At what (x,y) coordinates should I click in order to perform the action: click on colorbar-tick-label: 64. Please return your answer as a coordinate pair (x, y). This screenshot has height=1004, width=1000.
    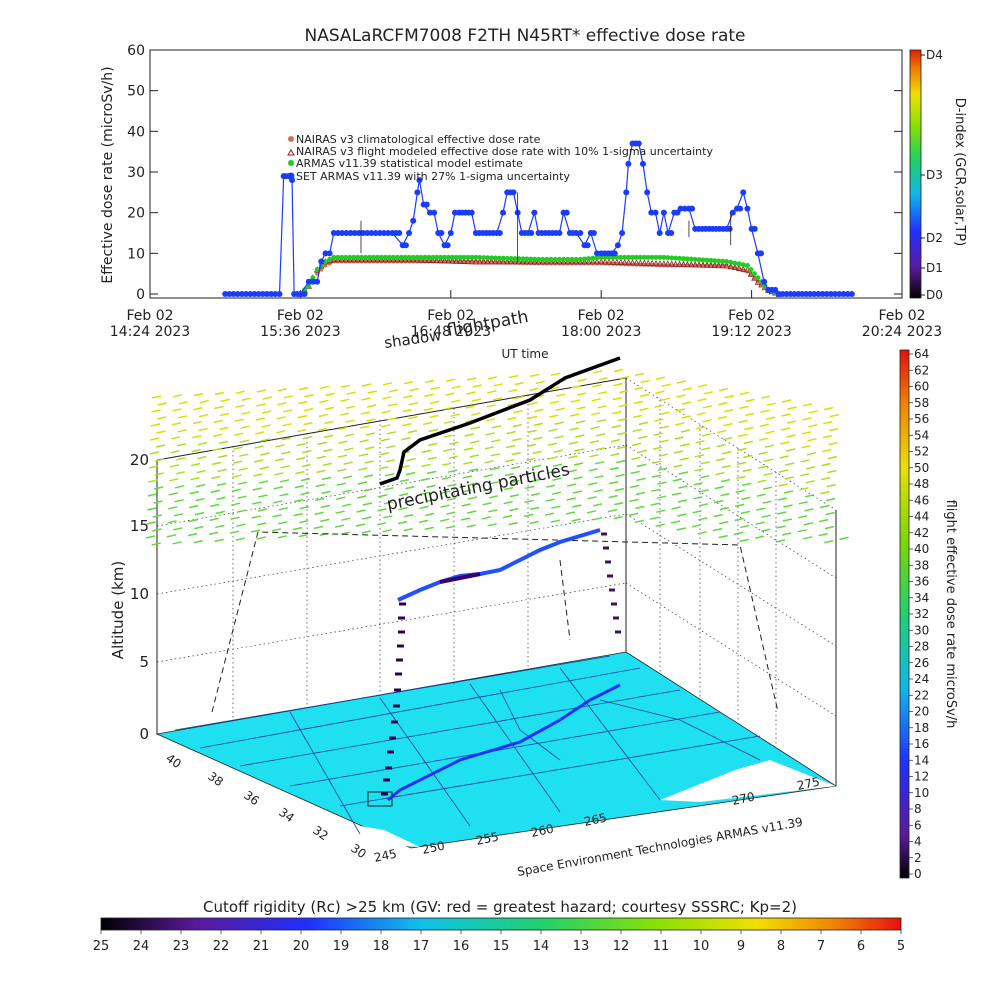
    Looking at the image, I should click on (921, 354).